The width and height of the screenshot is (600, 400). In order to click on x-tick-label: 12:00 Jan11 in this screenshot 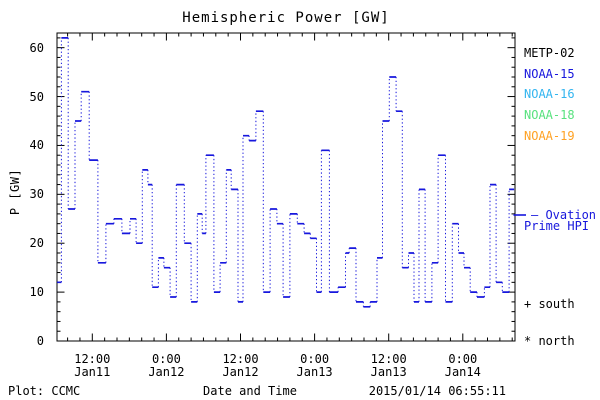, I will do `click(92, 365)`.